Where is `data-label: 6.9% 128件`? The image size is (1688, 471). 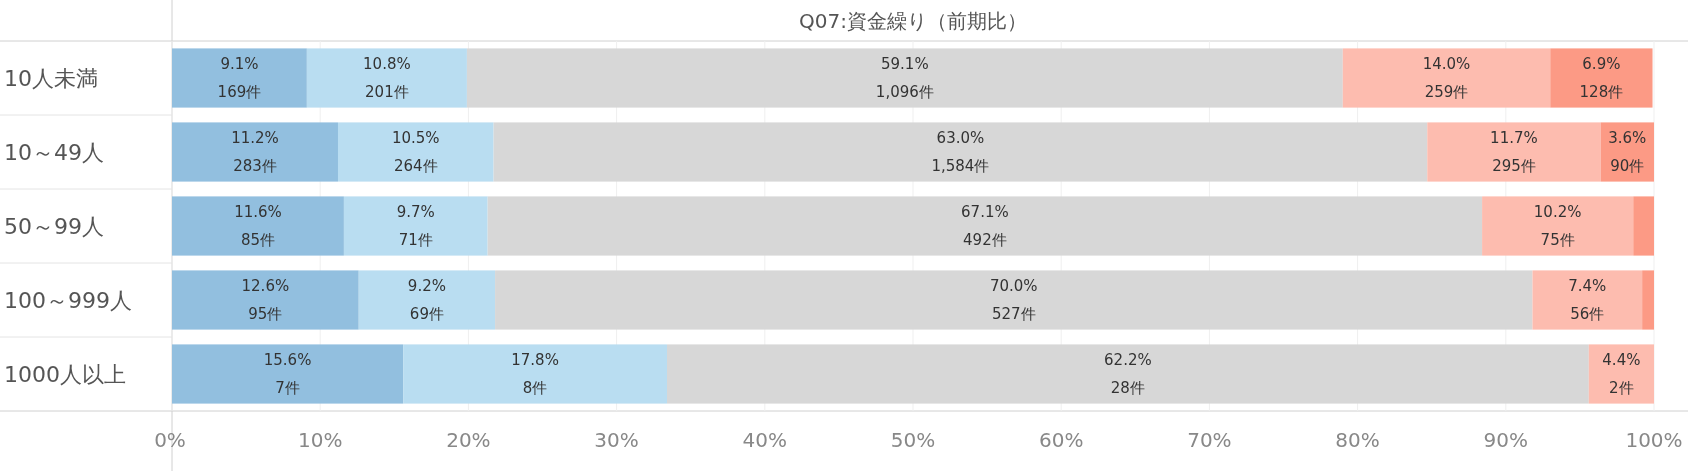 data-label: 6.9% 128件 is located at coordinates (1601, 78).